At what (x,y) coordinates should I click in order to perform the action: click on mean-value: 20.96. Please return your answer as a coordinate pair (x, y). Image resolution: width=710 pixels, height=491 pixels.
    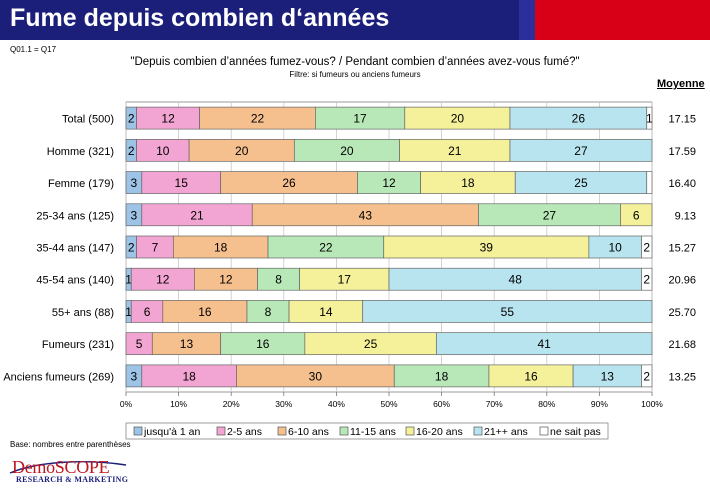
    Looking at the image, I should click on (682, 281).